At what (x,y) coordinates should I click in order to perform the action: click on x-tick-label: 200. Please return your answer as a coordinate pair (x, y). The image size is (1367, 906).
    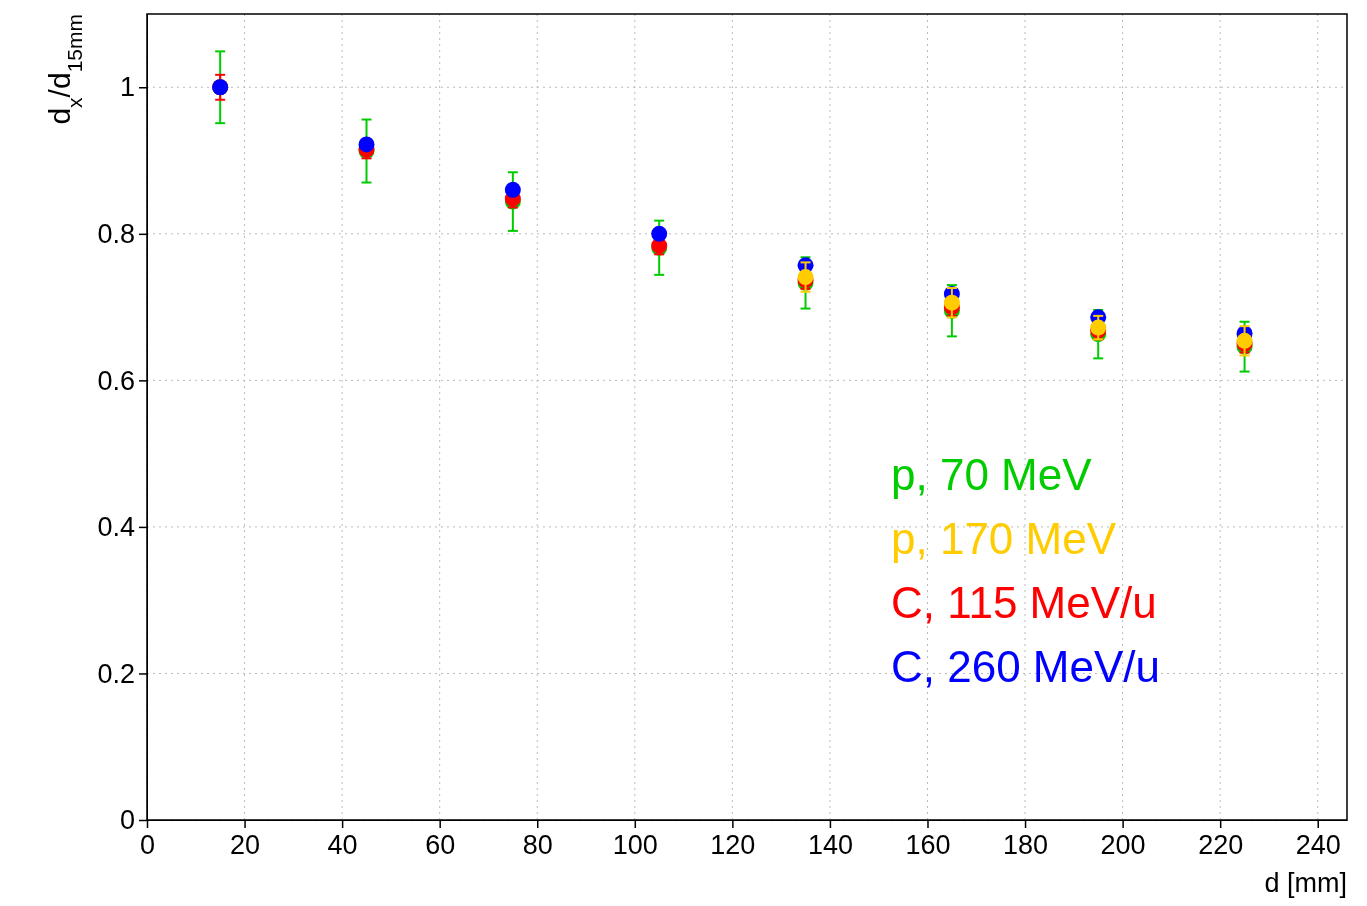
    Looking at the image, I should click on (1123, 844).